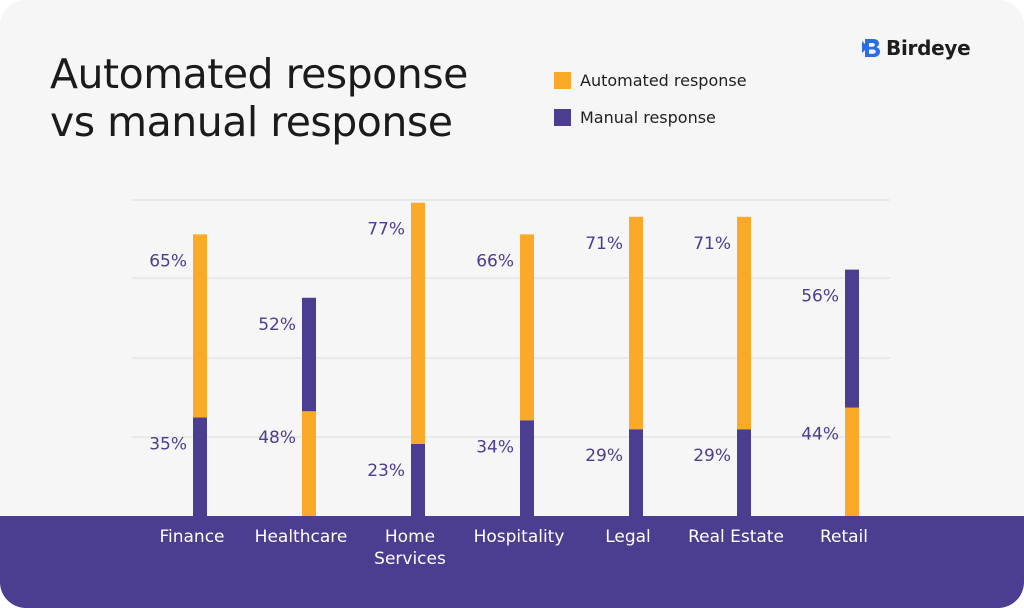 The width and height of the screenshot is (1024, 608). What do you see at coordinates (562, 80) in the screenshot?
I see `legend-swatch-automated` at bounding box center [562, 80].